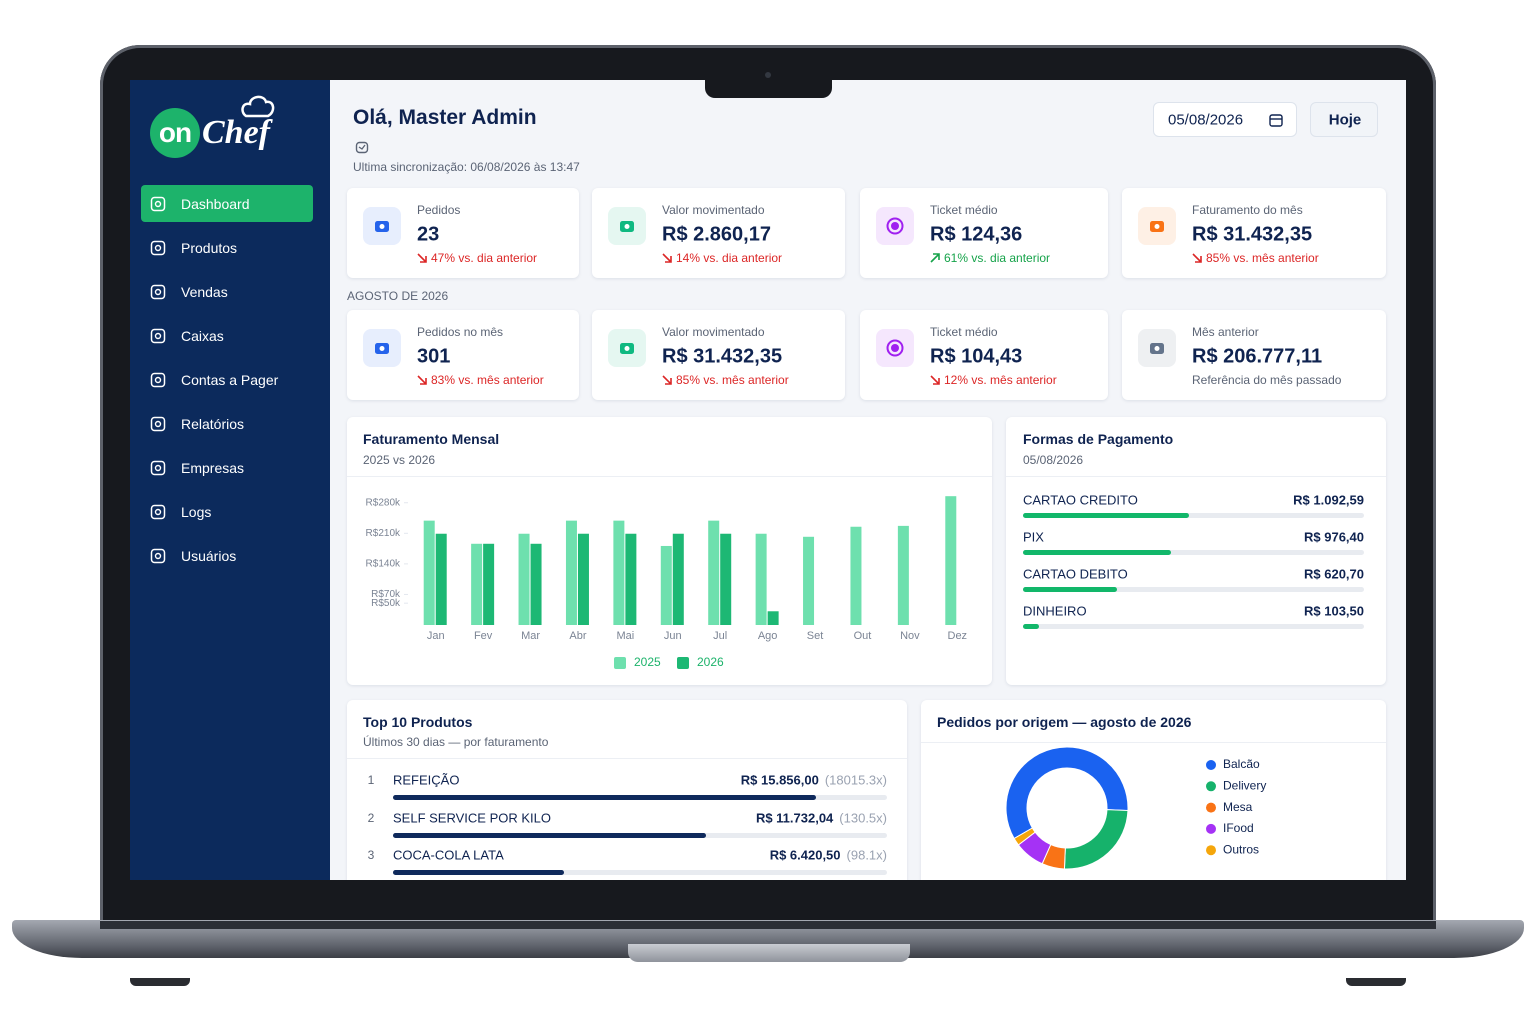  What do you see at coordinates (1376, 982) in the screenshot?
I see `foot` at bounding box center [1376, 982].